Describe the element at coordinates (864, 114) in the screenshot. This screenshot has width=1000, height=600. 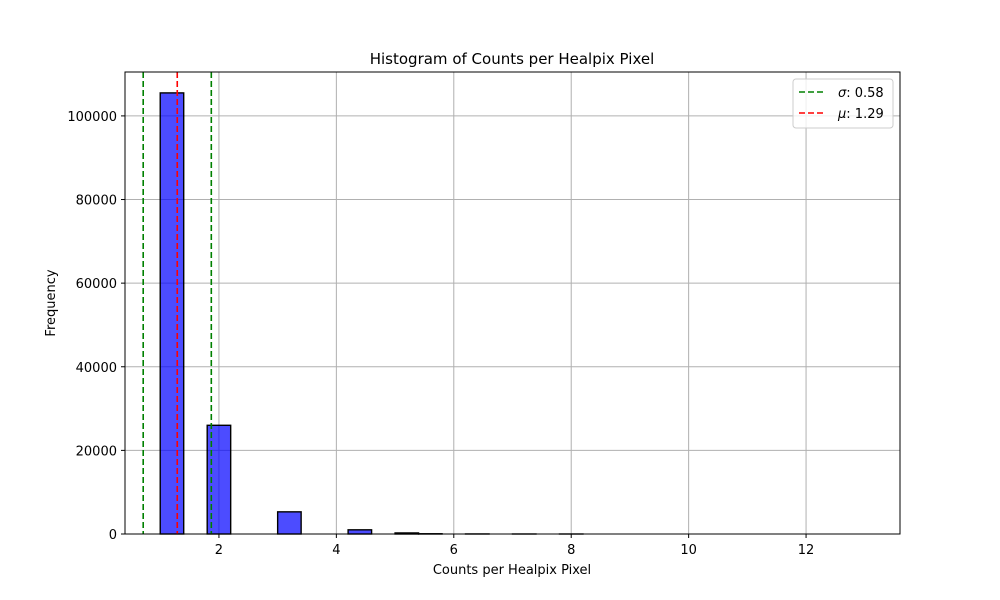
I see `legend-entry-value: : 1.29` at that location.